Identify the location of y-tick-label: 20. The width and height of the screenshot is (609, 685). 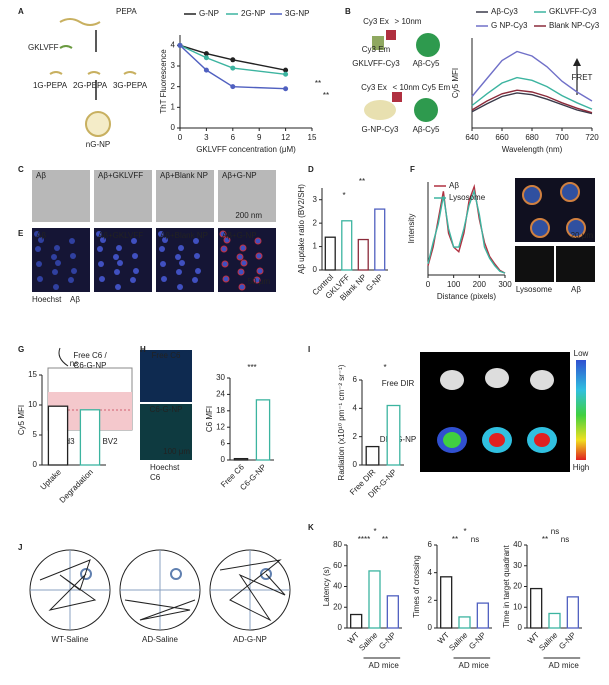
(517, 586).